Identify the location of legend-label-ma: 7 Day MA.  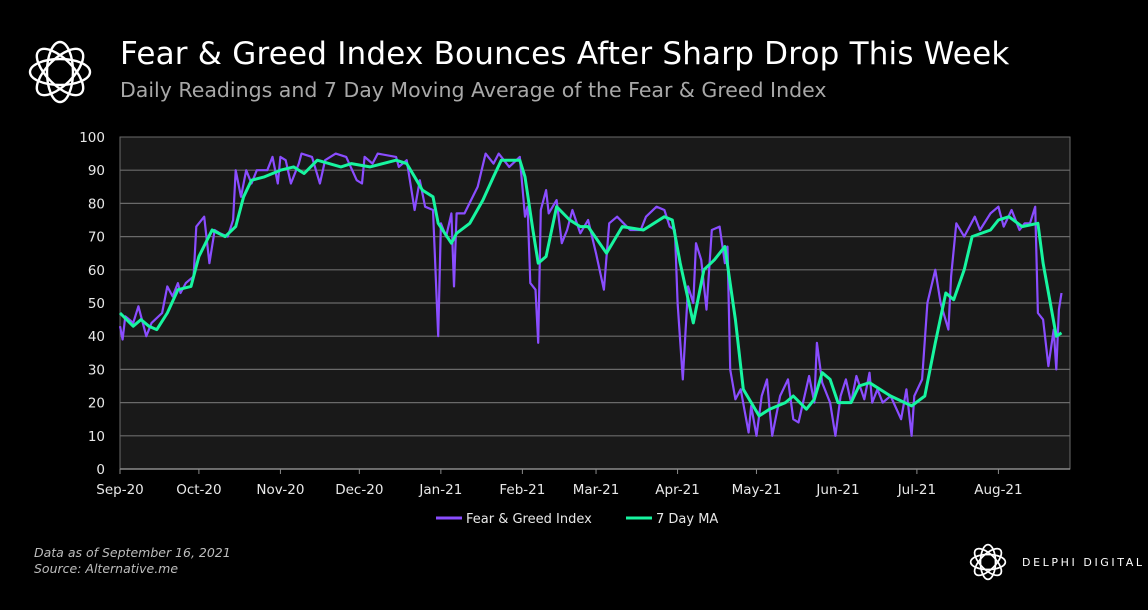
(687, 519).